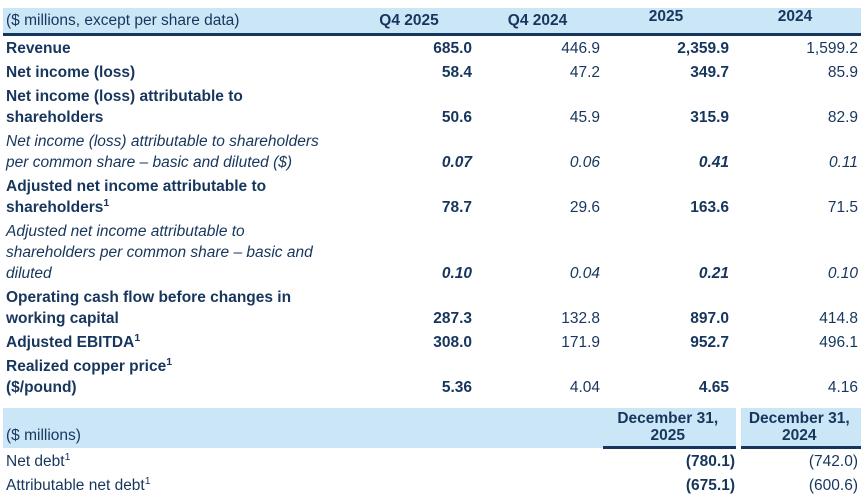  I want to click on value-cell: 952.7, so click(709, 342).